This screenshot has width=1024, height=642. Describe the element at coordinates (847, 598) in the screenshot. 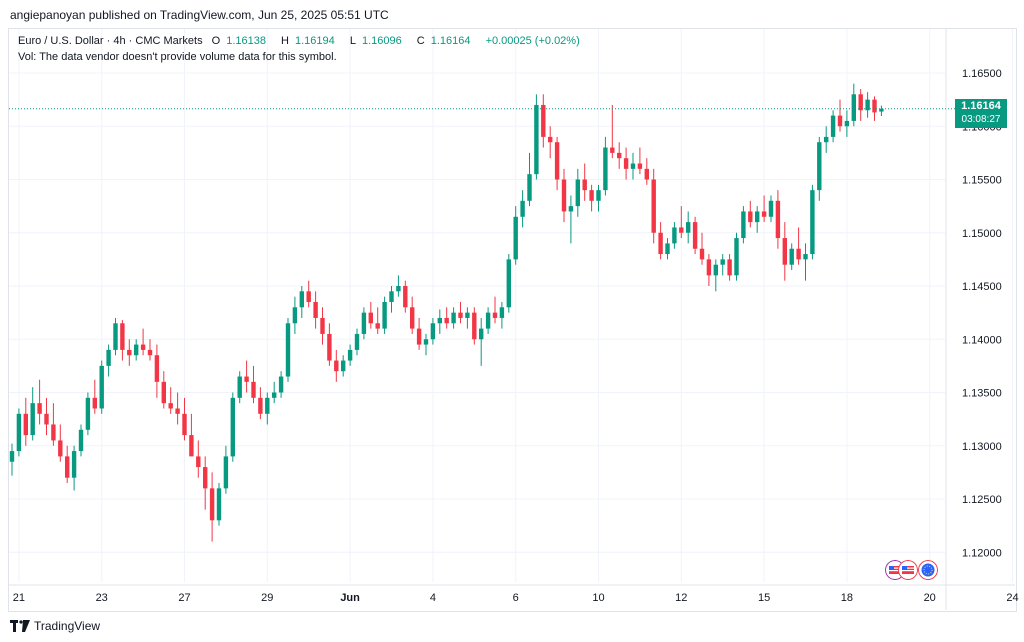

I see `time-tick-label: 18` at that location.